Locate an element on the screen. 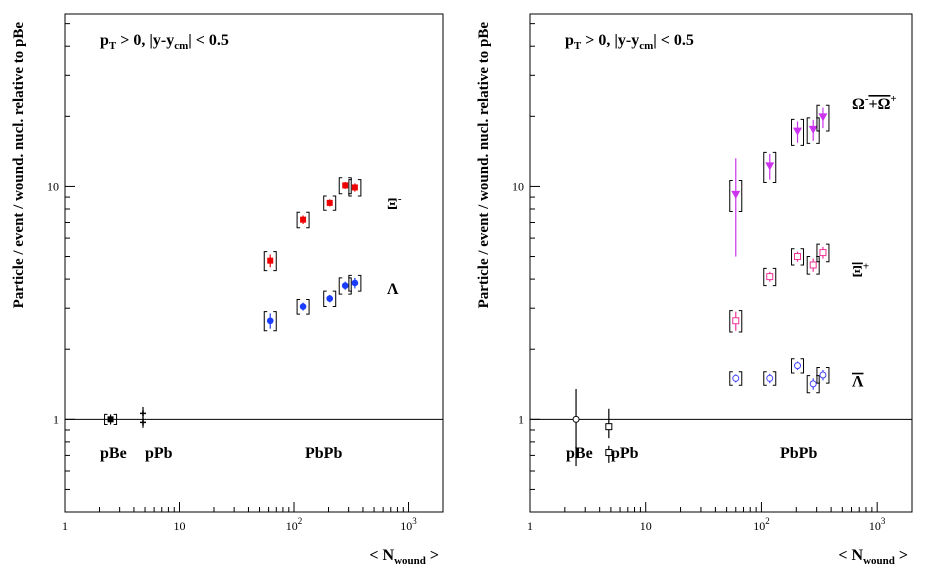 The height and width of the screenshot is (569, 942). system-label: pPb is located at coordinates (159, 453).